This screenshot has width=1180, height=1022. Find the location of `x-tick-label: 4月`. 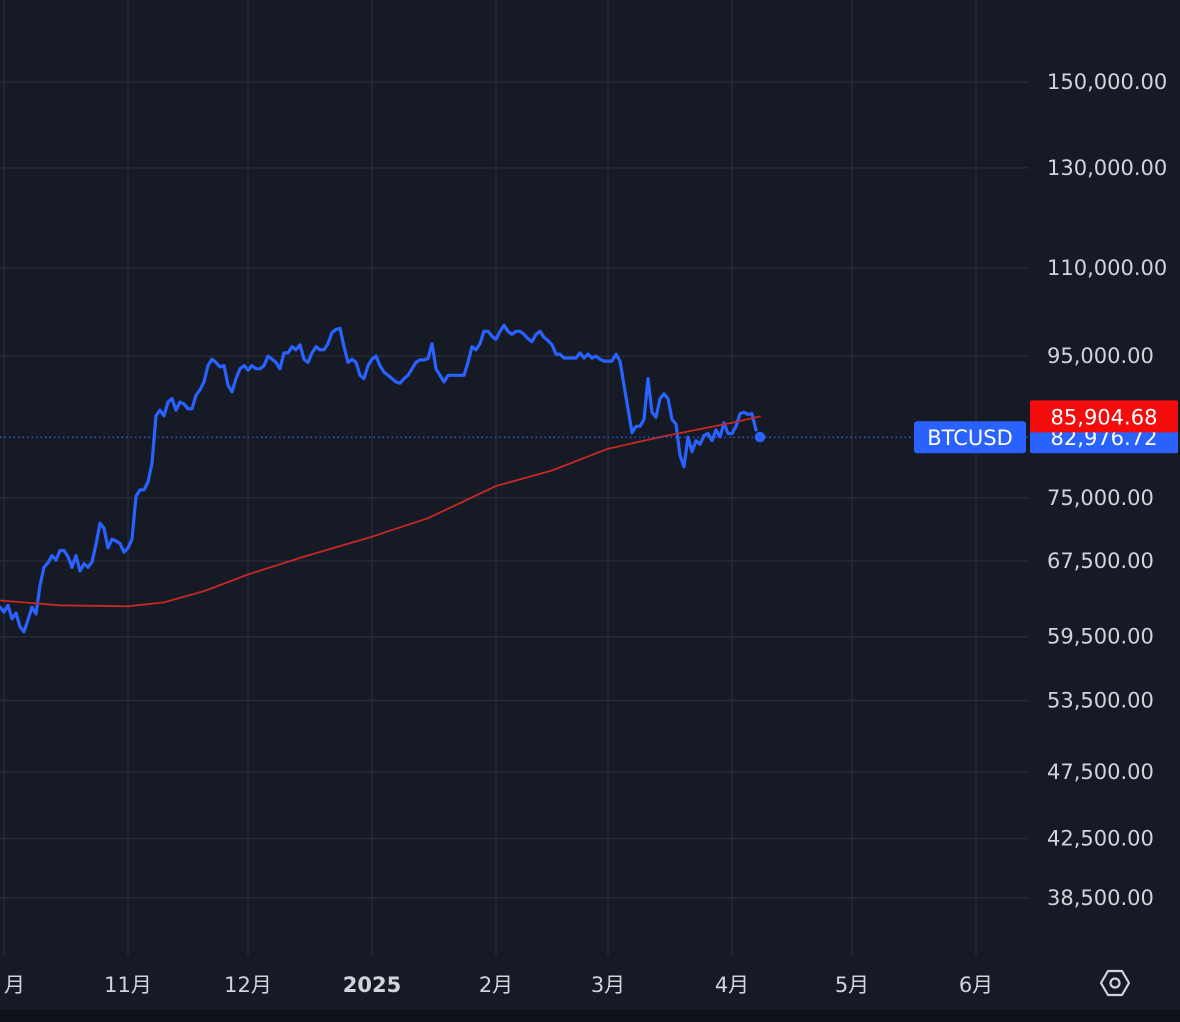

x-tick-label: 4月 is located at coordinates (732, 985).